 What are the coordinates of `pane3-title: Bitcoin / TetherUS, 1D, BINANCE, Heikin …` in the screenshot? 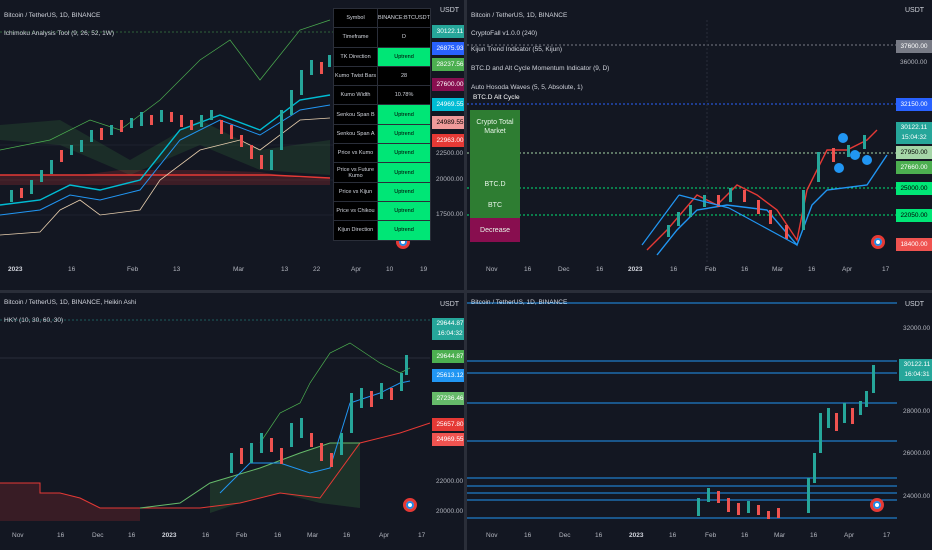 It's located at (70, 302).